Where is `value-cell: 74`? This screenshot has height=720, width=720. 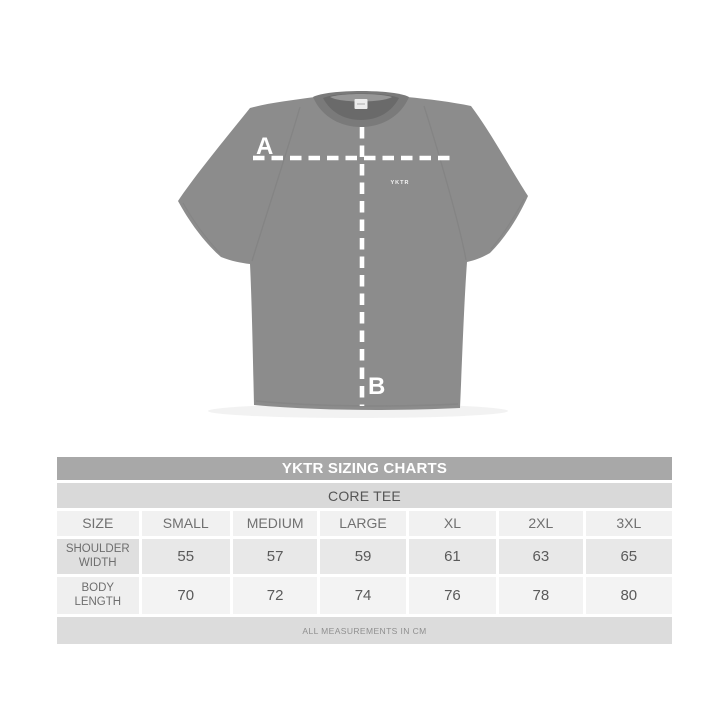
value-cell: 74 is located at coordinates (363, 595).